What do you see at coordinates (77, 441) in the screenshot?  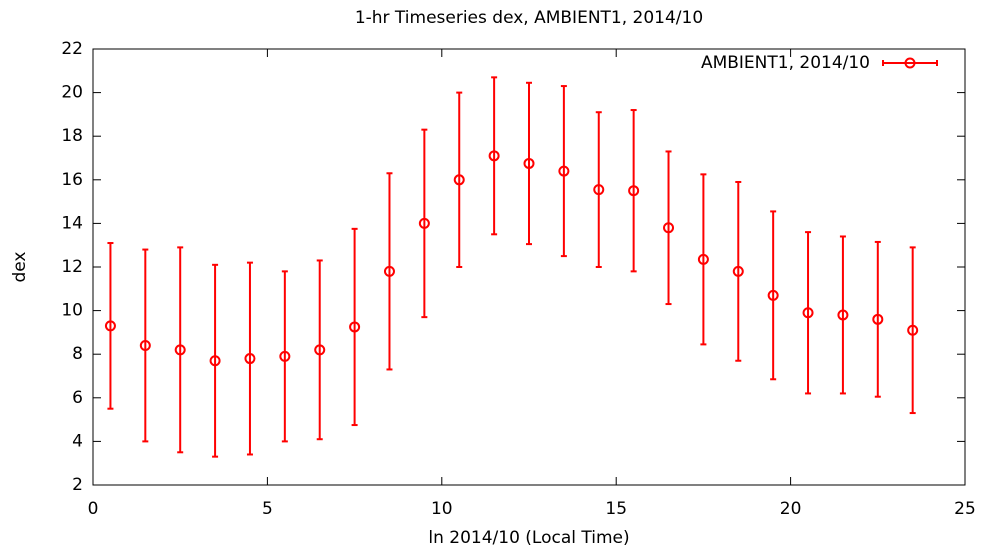 I see `y-tick-label: 4` at bounding box center [77, 441].